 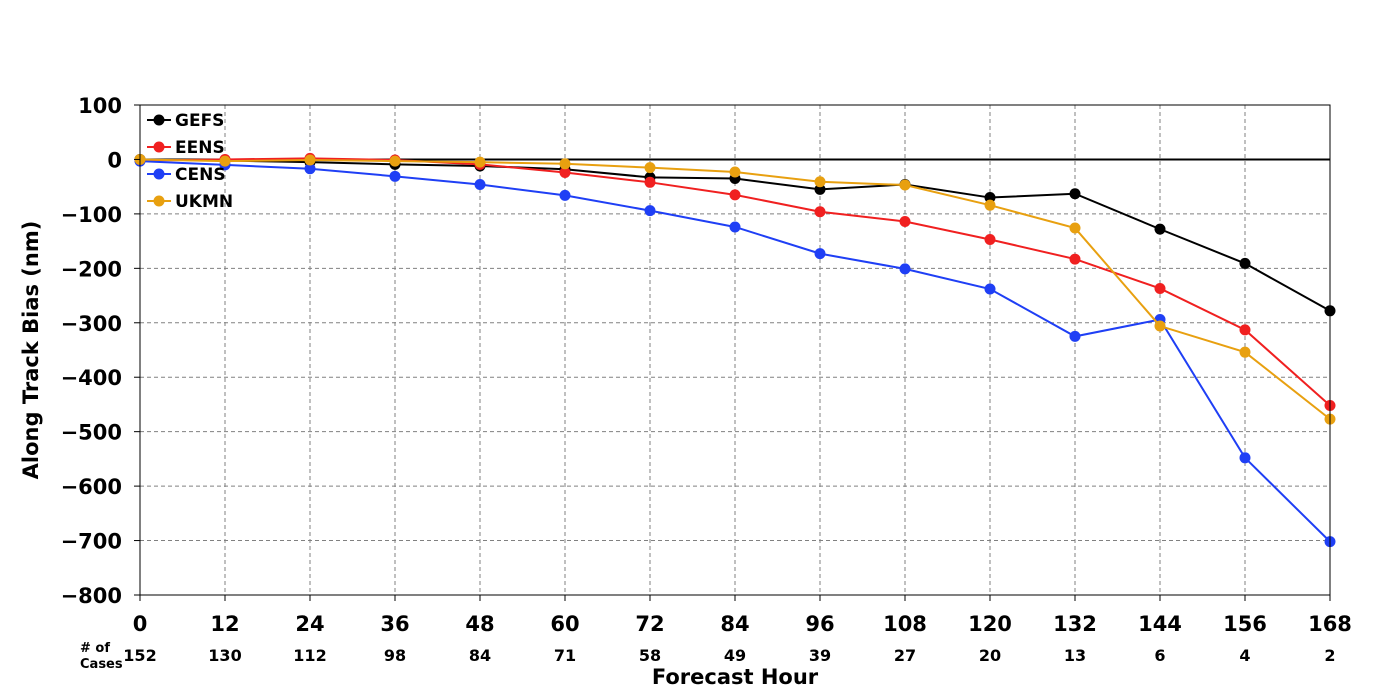 What do you see at coordinates (200, 175) in the screenshot?
I see `legend-label: CENS` at bounding box center [200, 175].